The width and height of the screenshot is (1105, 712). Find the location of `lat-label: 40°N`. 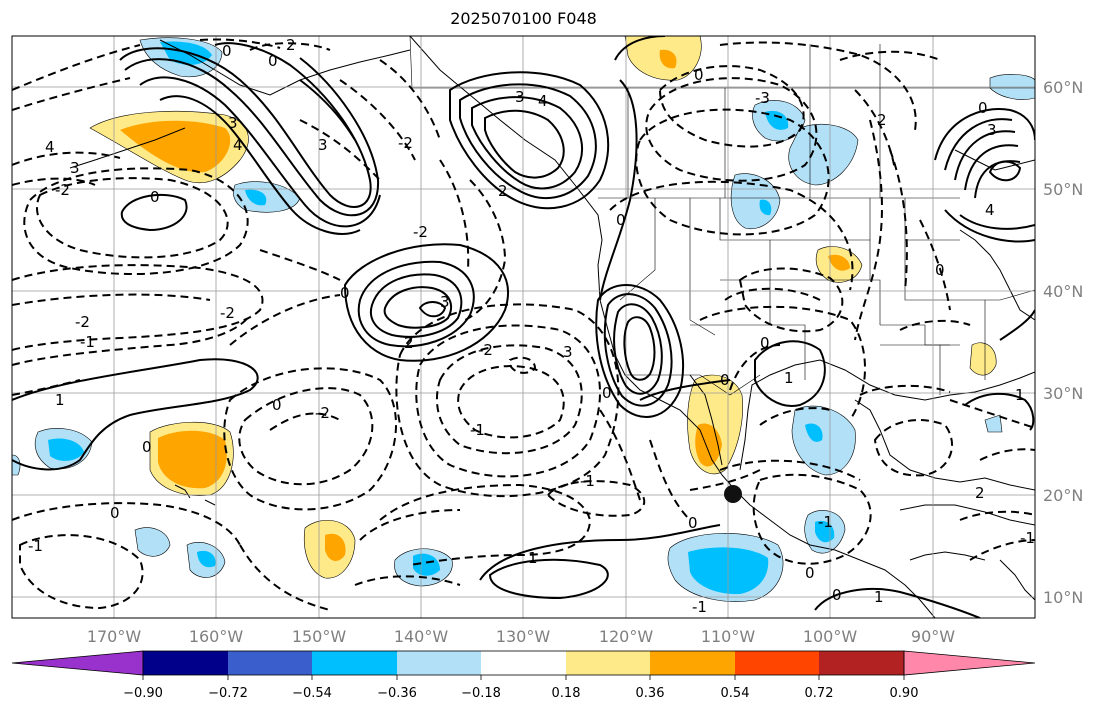

lat-label: 40°N is located at coordinates (1063, 291).